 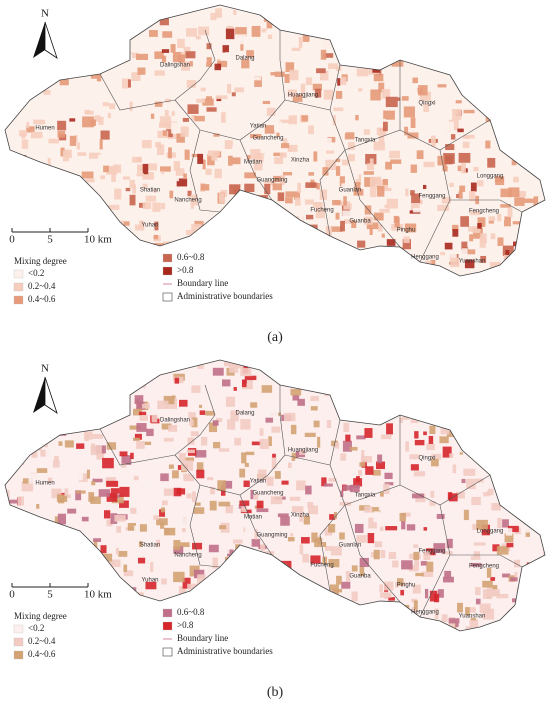 What do you see at coordinates (149, 581) in the screenshot?
I see `place-name: Yuhan` at bounding box center [149, 581].